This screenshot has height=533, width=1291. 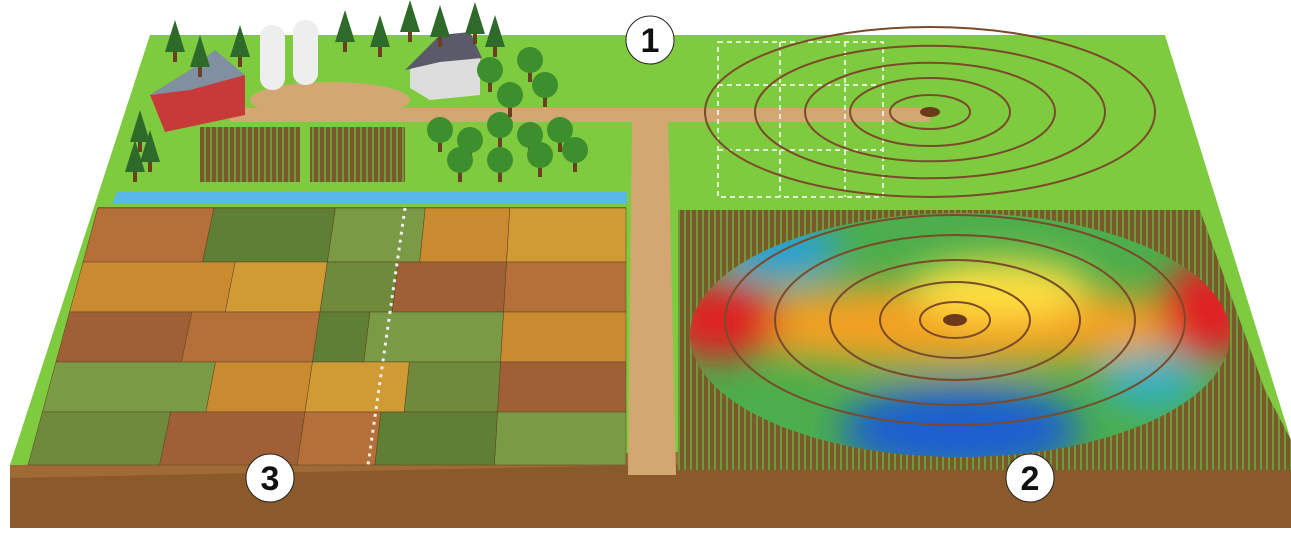 I want to click on marker: 2, so click(x=1030, y=478).